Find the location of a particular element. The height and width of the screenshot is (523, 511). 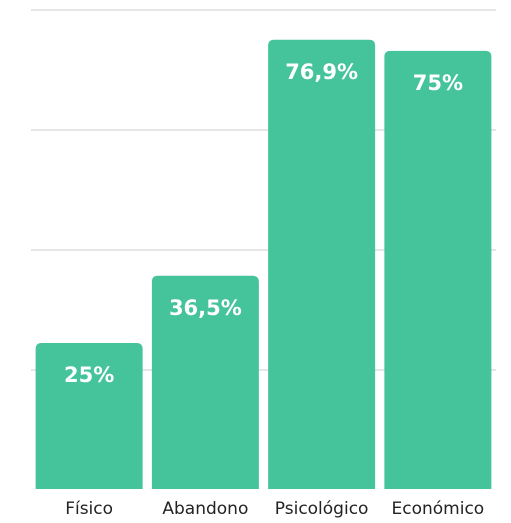

category-label: Abandono is located at coordinates (205, 509).